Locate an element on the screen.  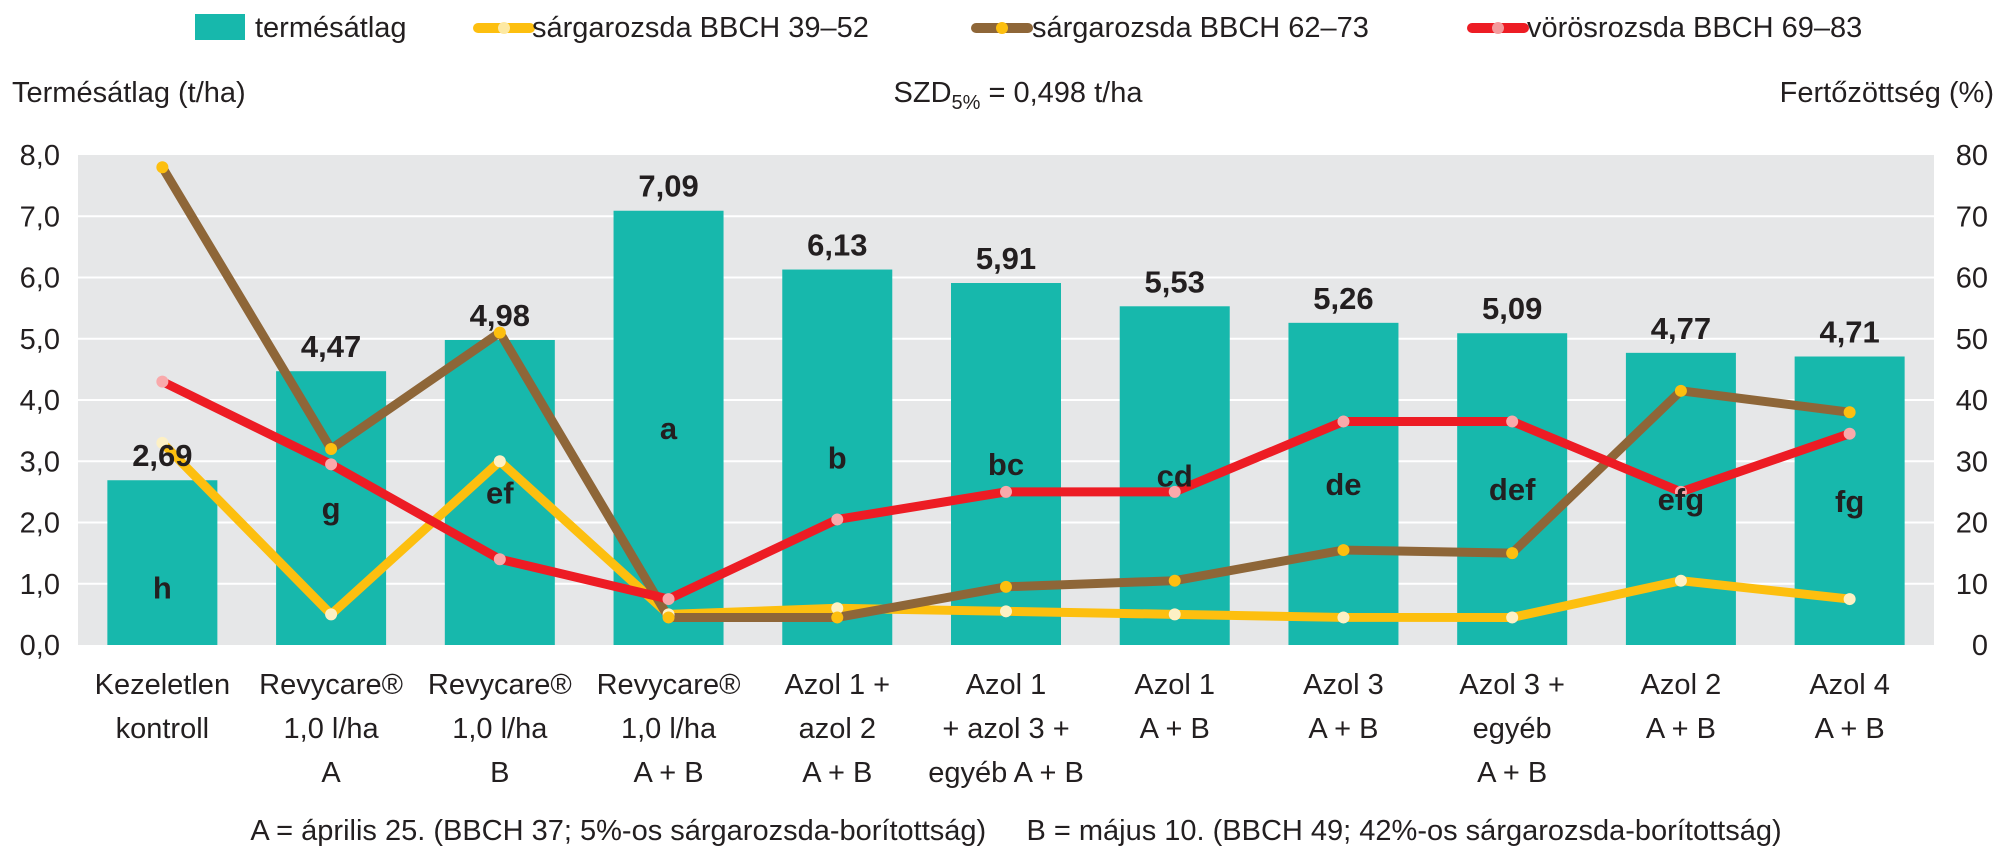
bar-significance-letter: de is located at coordinates (1343, 484).